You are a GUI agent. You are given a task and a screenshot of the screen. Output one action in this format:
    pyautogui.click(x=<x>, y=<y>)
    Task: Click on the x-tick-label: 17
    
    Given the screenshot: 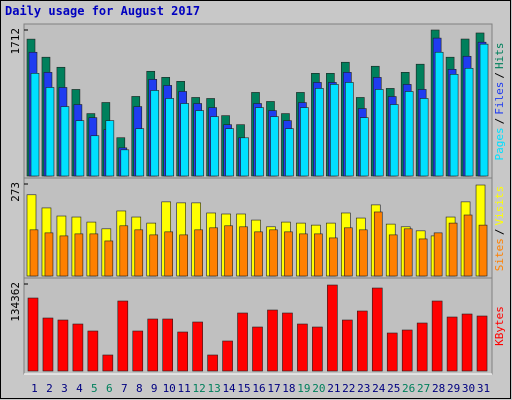 What is the action you would take?
    pyautogui.click(x=273, y=388)
    